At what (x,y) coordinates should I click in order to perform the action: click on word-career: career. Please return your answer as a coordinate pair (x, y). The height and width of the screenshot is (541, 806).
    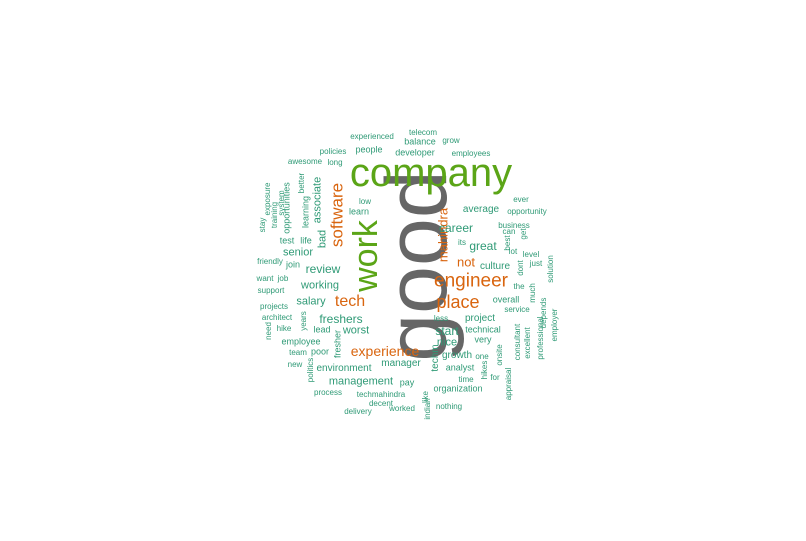
    Looking at the image, I should click on (456, 228).